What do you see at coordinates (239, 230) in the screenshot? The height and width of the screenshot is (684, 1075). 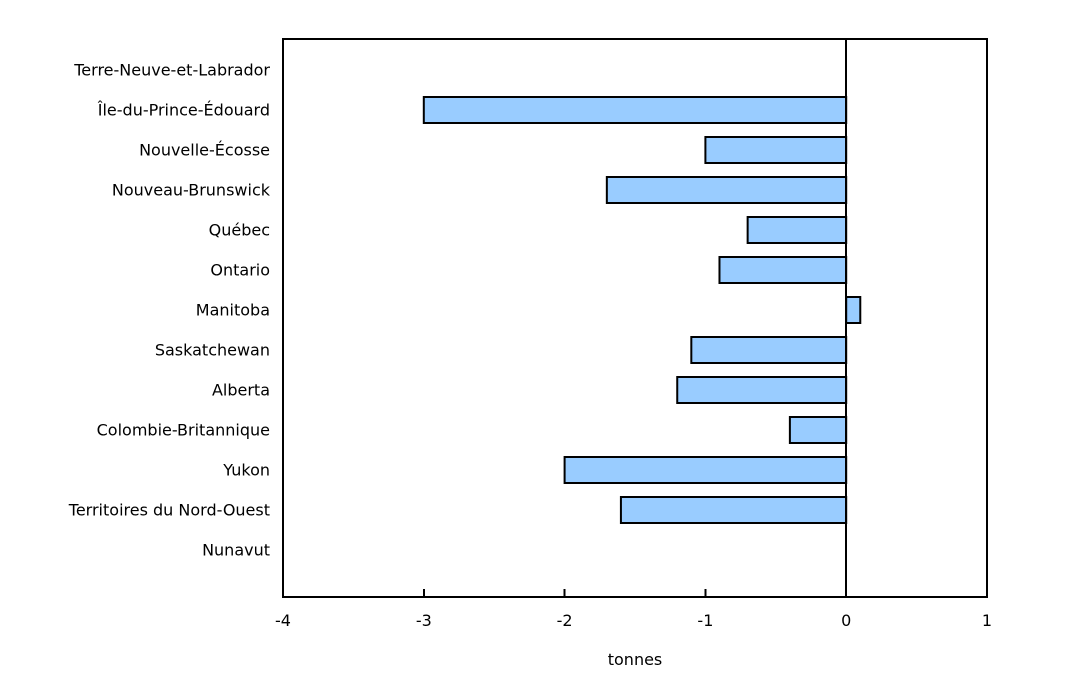 I see `category-label-4: Québec` at bounding box center [239, 230].